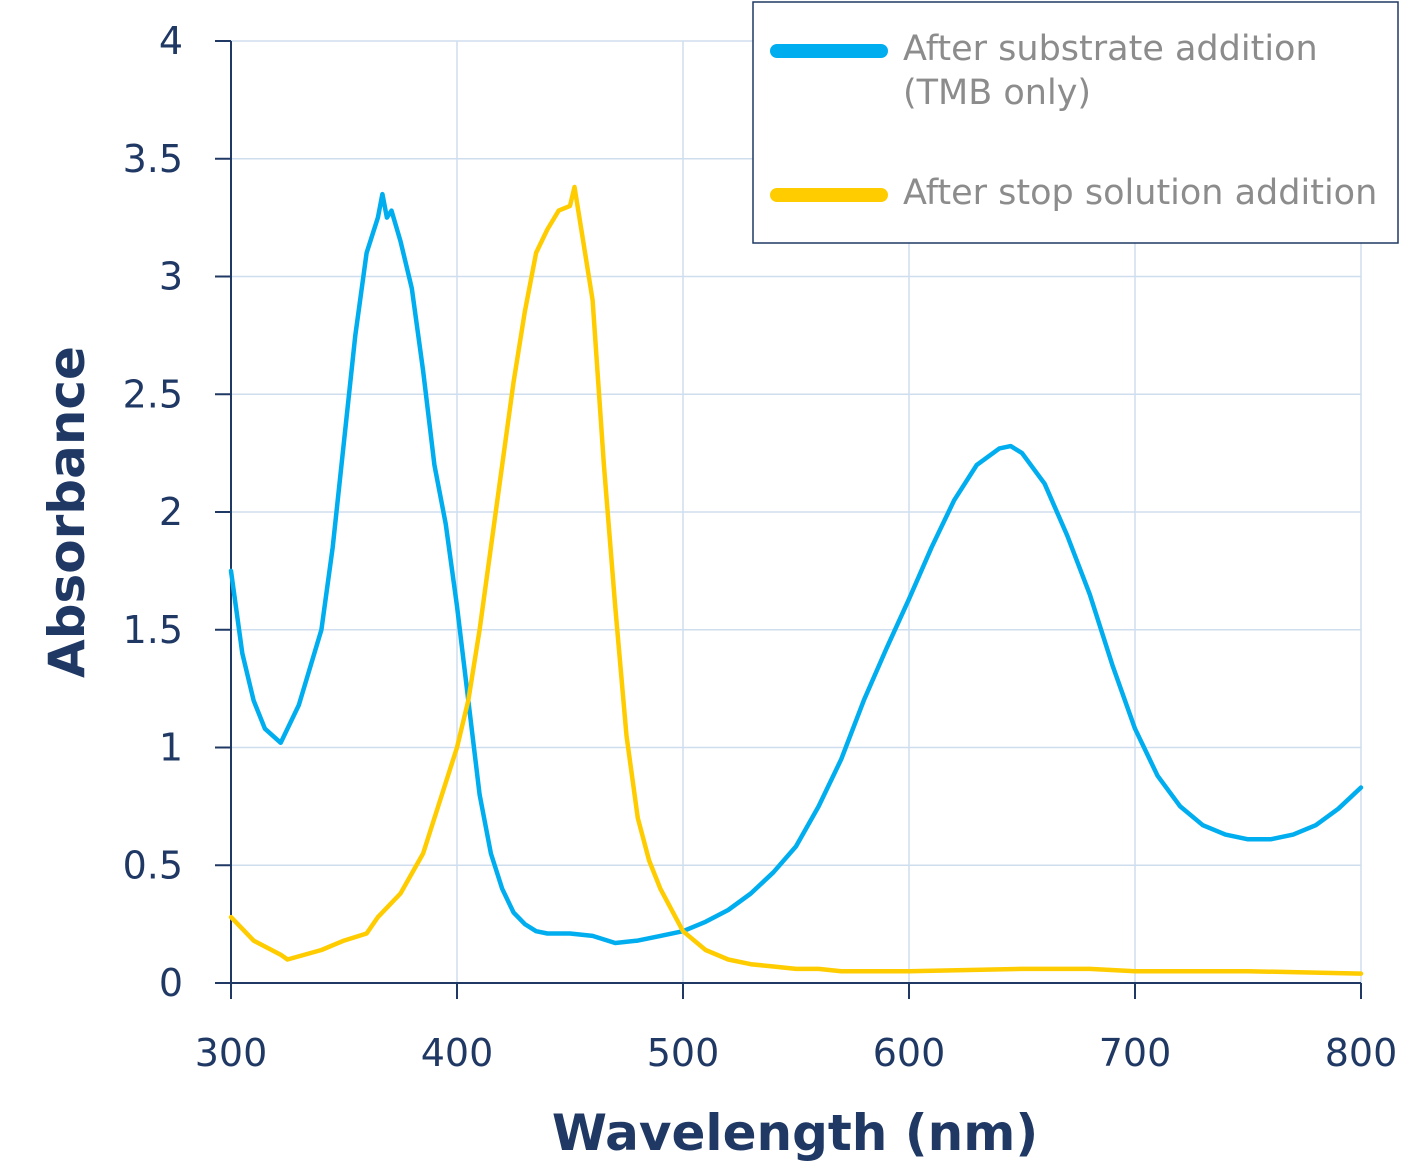  Describe the element at coordinates (153, 159) in the screenshot. I see `y-tick-label: 3.5` at that location.